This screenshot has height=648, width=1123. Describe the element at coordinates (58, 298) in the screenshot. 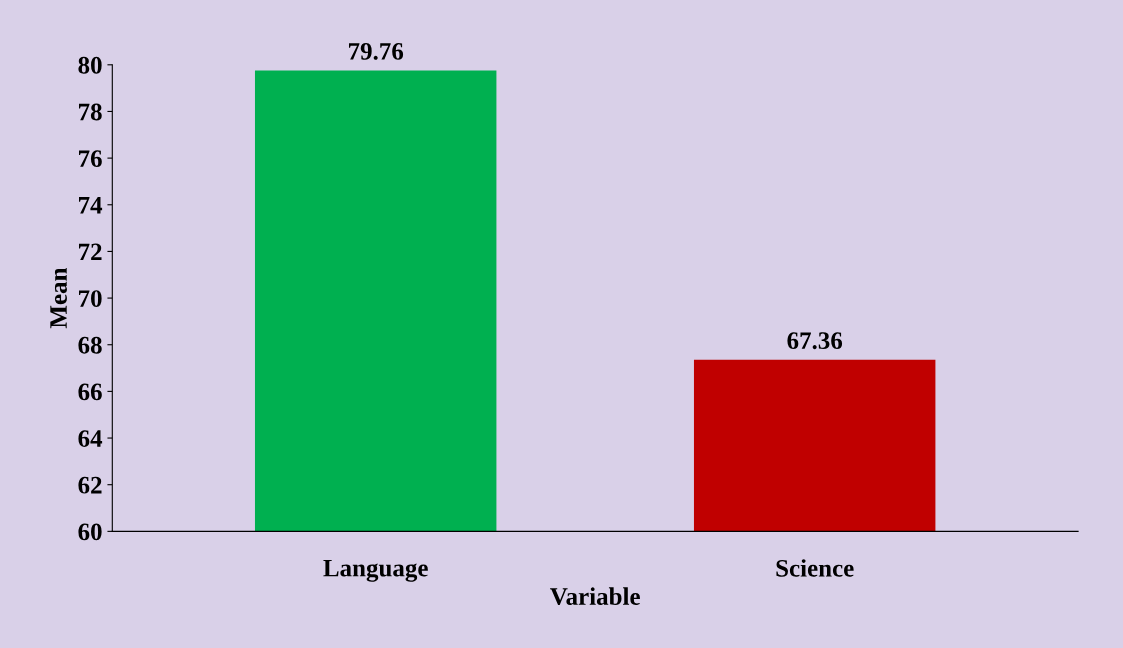

I see `y-axis-title: Mean` at that location.